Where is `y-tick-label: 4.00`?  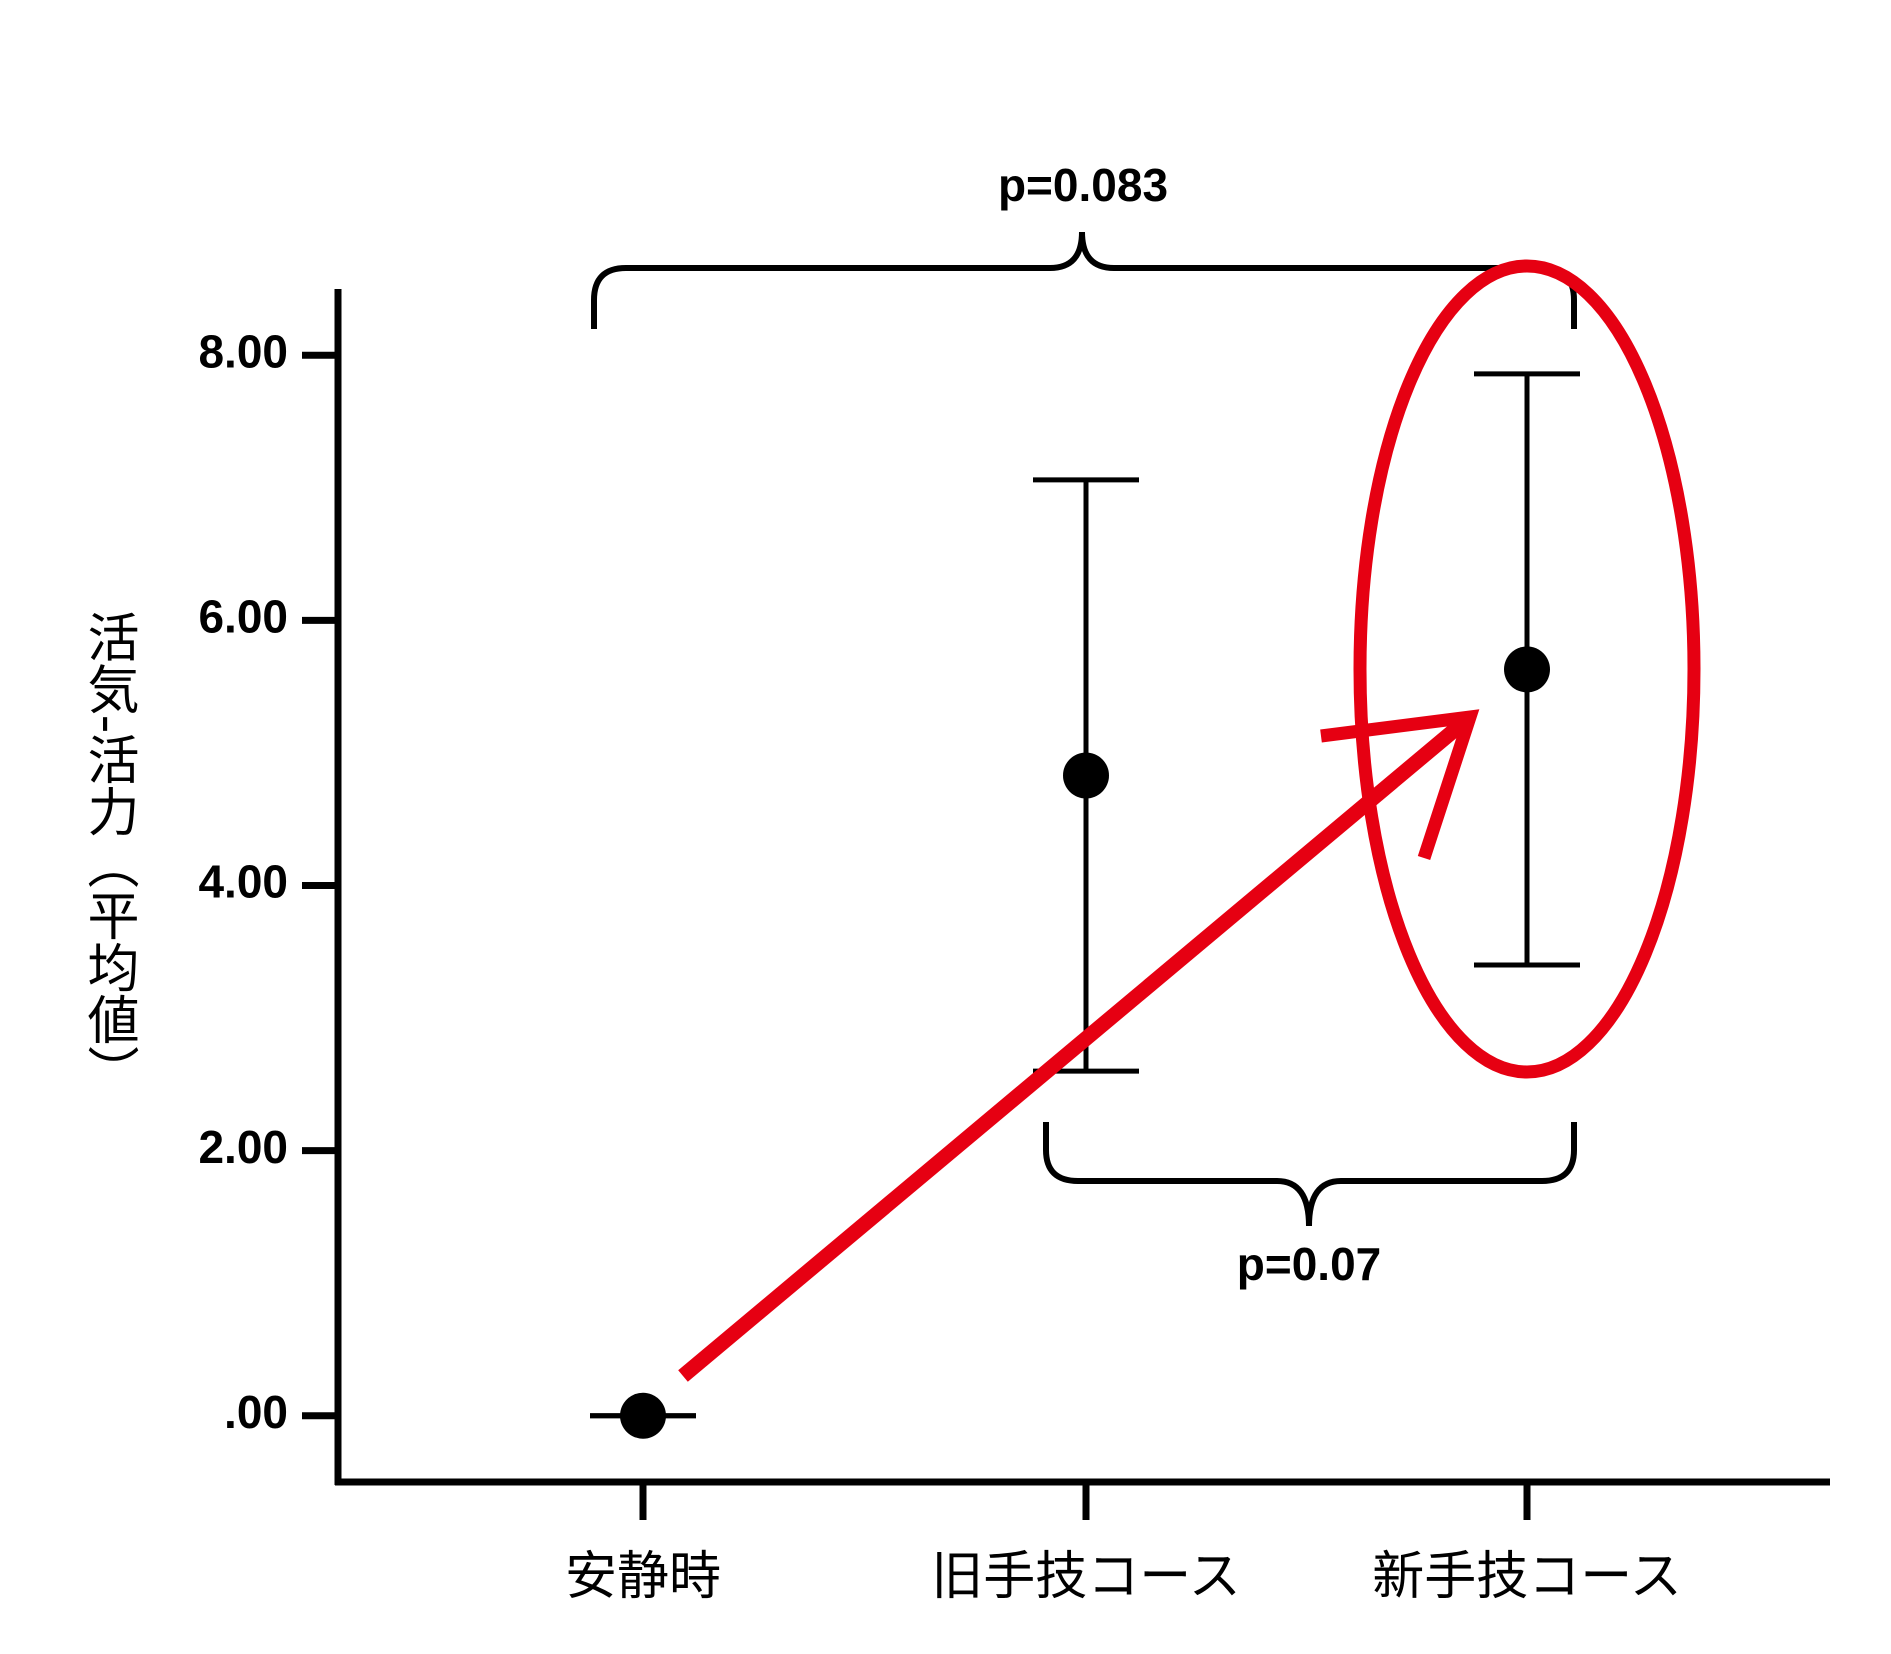 y-tick-label: 4.00 is located at coordinates (243, 882).